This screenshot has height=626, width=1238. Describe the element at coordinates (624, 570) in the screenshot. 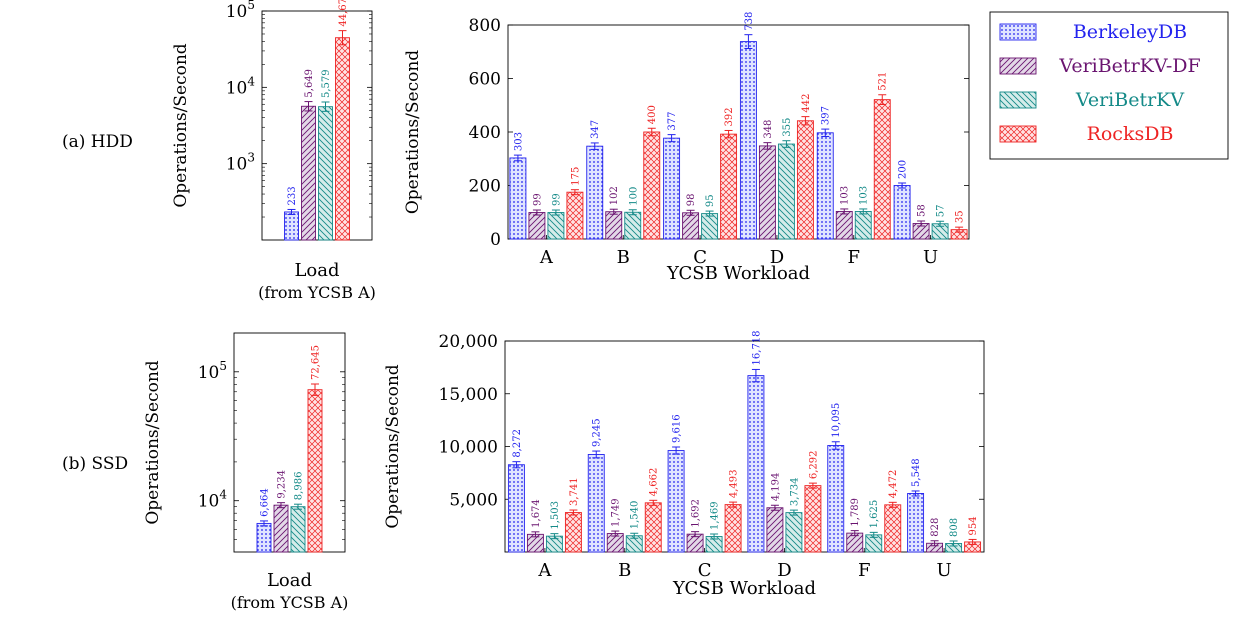

I see `x-tick-label: B` at that location.